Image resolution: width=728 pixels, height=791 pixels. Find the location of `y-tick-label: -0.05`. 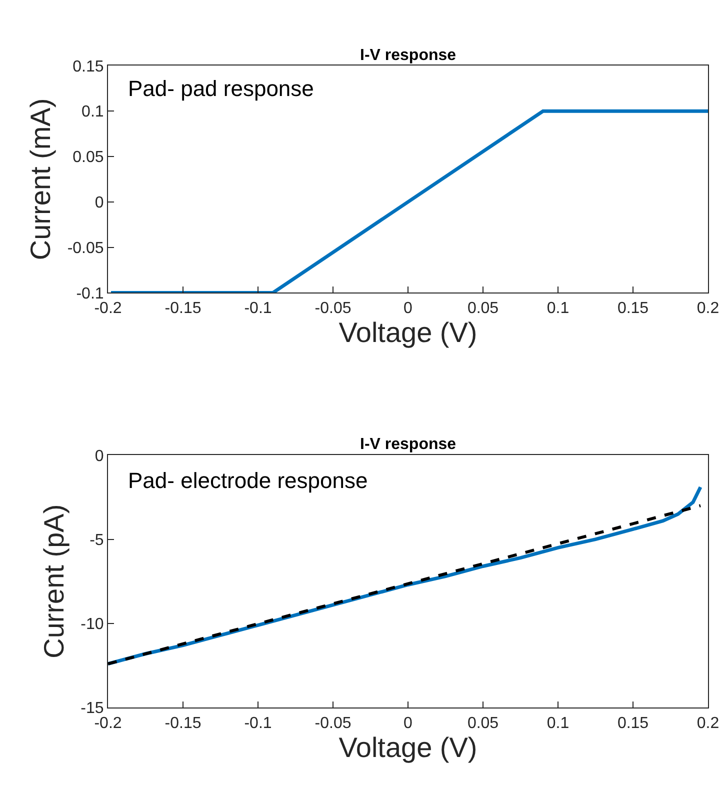

y-tick-label: -0.05 is located at coordinates (85, 248).